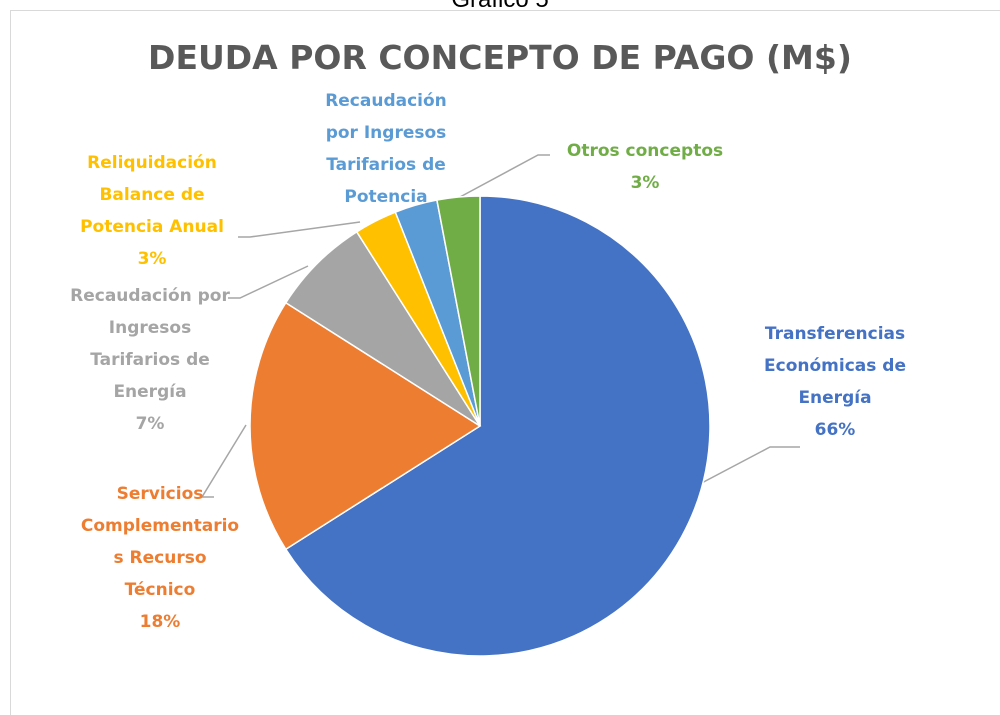 The height and width of the screenshot is (715, 1000). What do you see at coordinates (160, 622) in the screenshot?
I see `value-label: 18%` at bounding box center [160, 622].